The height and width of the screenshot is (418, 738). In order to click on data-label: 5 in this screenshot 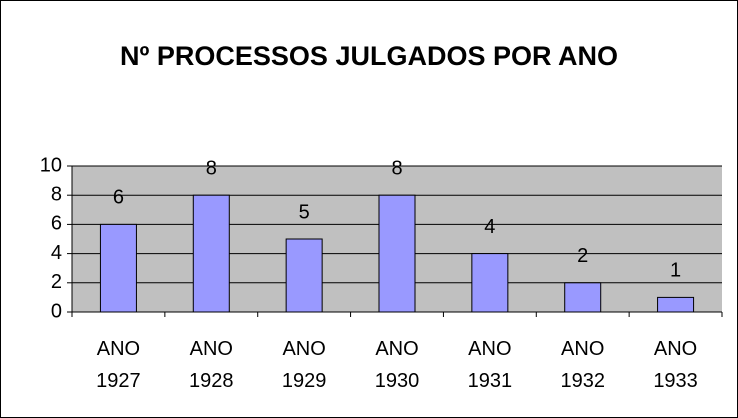, I will do `click(304, 212)`.